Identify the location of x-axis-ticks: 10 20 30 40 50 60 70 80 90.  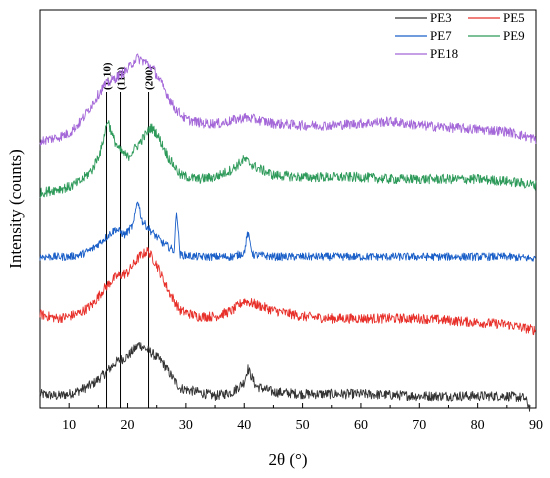
(302, 418).